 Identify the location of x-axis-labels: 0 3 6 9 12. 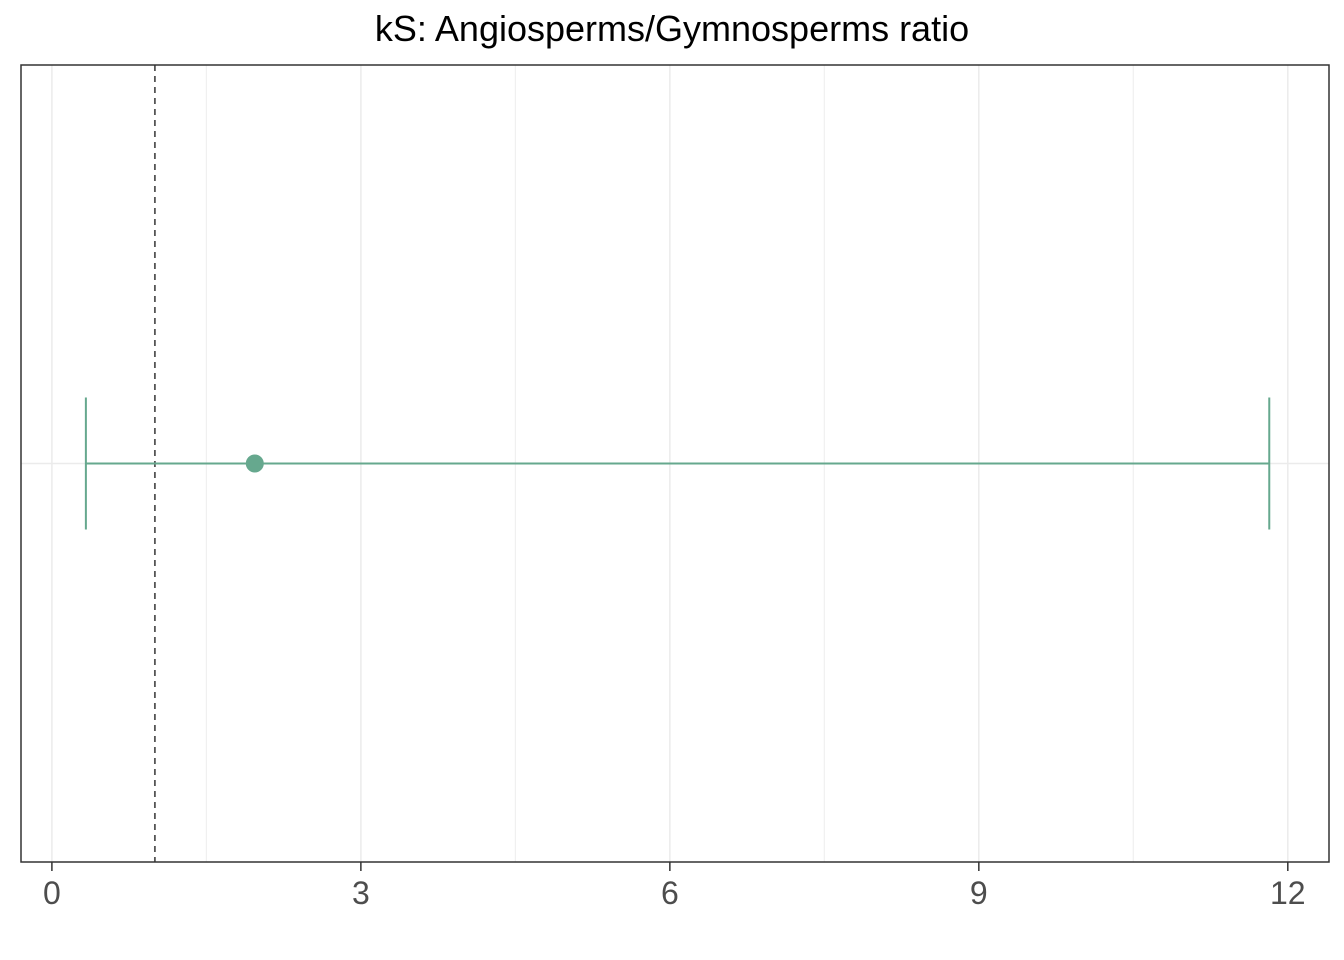
(674, 893).